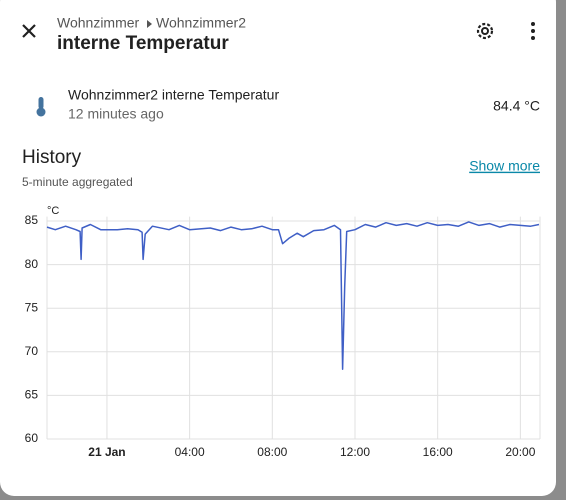 Image resolution: width=566 pixels, height=500 pixels. What do you see at coordinates (355, 452) in the screenshot?
I see `x-tick-label: 12:00` at bounding box center [355, 452].